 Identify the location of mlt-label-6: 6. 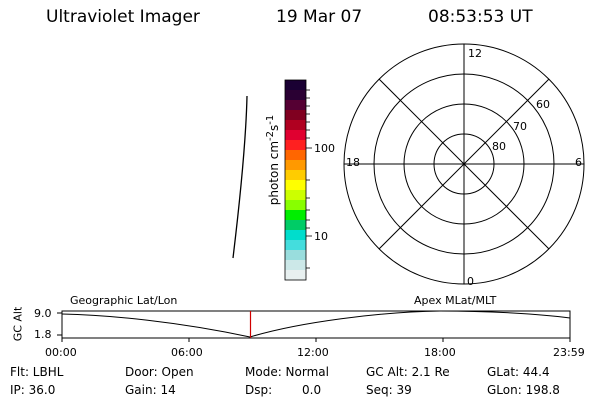
(578, 162).